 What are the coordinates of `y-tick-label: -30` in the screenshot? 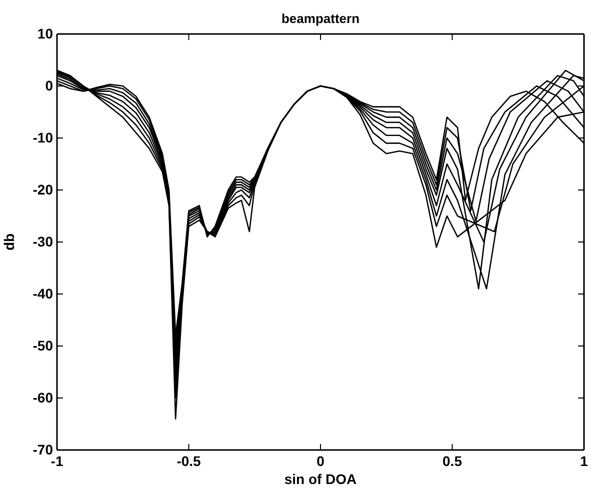 It's located at (43, 241).